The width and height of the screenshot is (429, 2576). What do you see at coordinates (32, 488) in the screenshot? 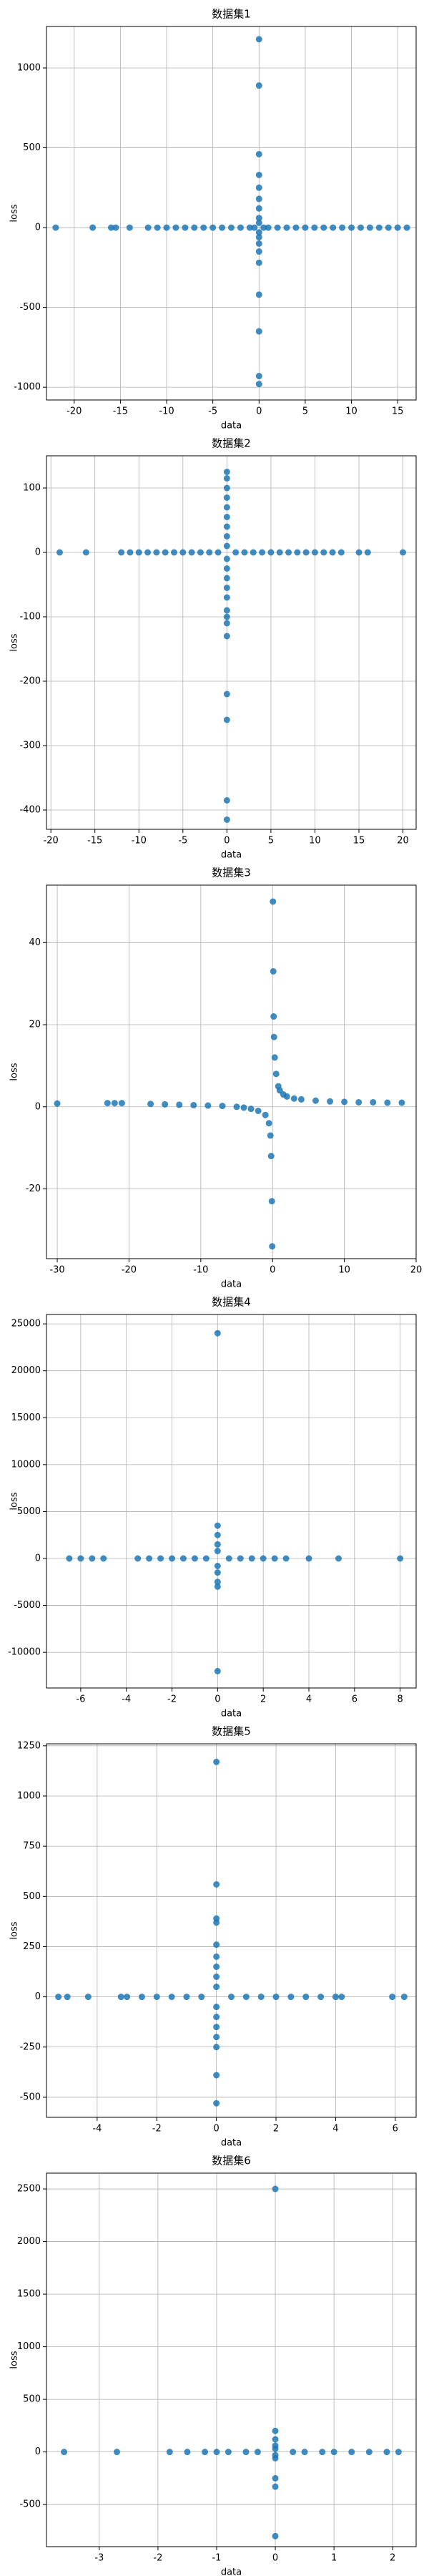
I see `y-tick-label: 100` at bounding box center [32, 488].